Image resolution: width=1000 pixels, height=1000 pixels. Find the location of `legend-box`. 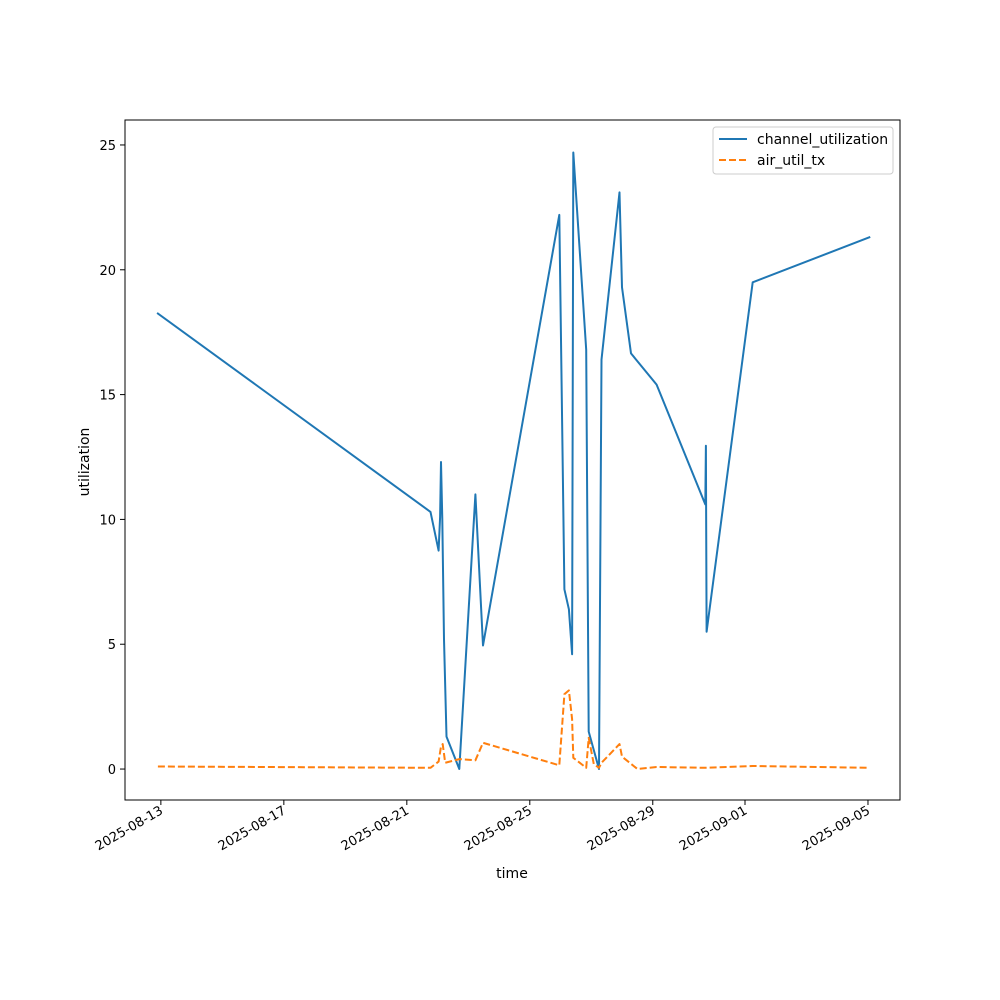

legend-box is located at coordinates (803, 150).